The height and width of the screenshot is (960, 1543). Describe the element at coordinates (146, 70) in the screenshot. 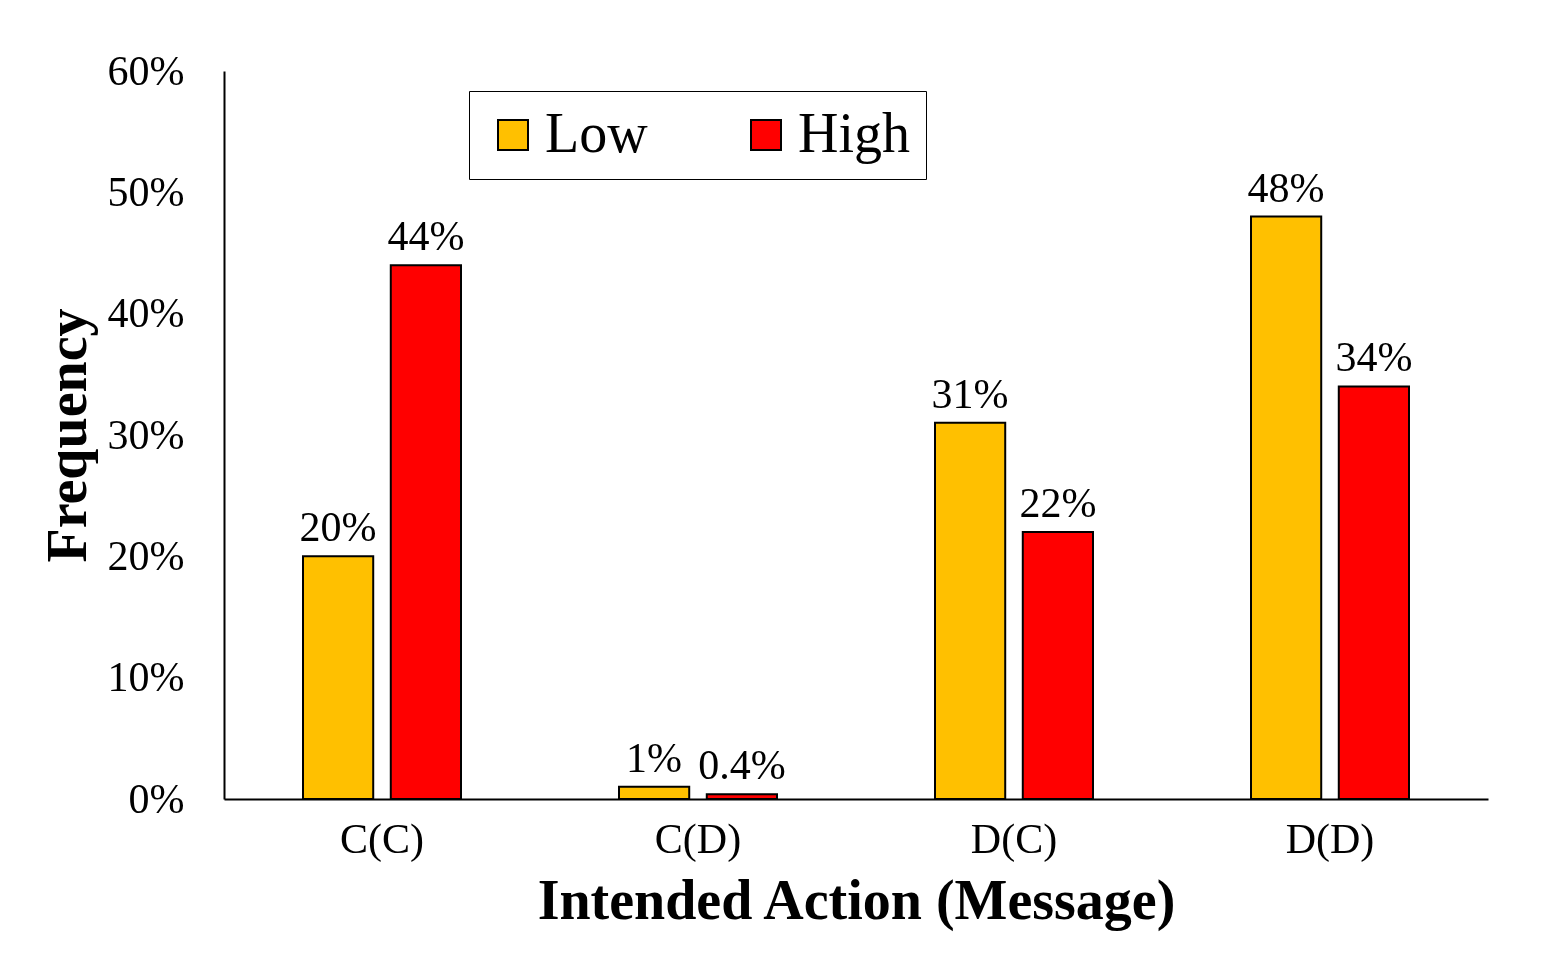

I see `y-tick-label: 60%` at that location.